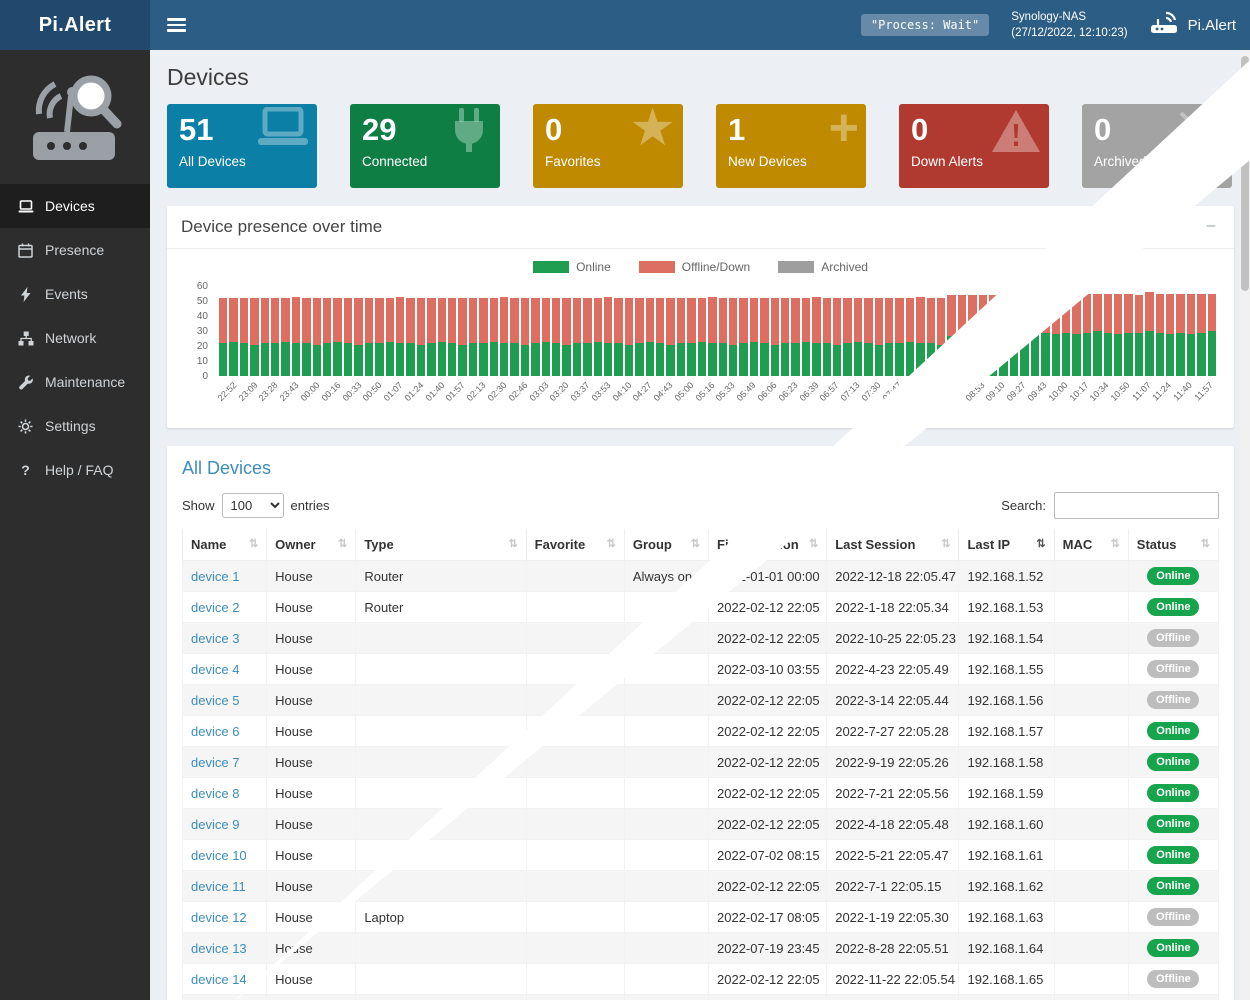  I want to click on column-header-group: Group ⇅, so click(666, 545).